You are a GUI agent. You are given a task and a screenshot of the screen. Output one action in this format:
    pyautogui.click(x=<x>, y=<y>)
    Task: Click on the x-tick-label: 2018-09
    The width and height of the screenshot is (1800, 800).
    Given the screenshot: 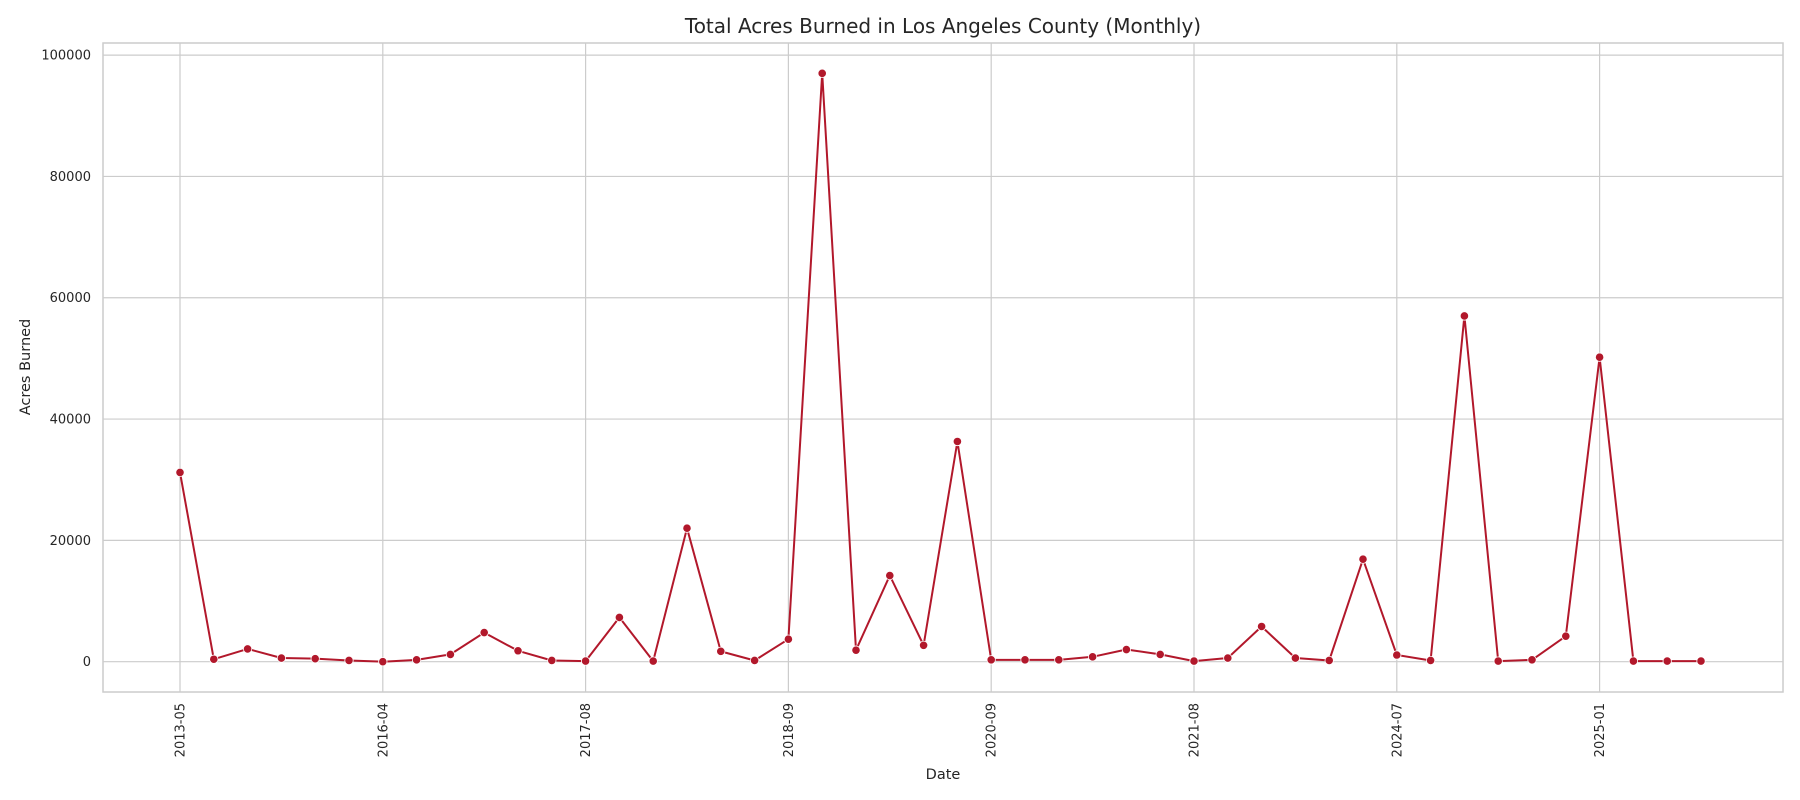 What is the action you would take?
    pyautogui.click(x=789, y=730)
    